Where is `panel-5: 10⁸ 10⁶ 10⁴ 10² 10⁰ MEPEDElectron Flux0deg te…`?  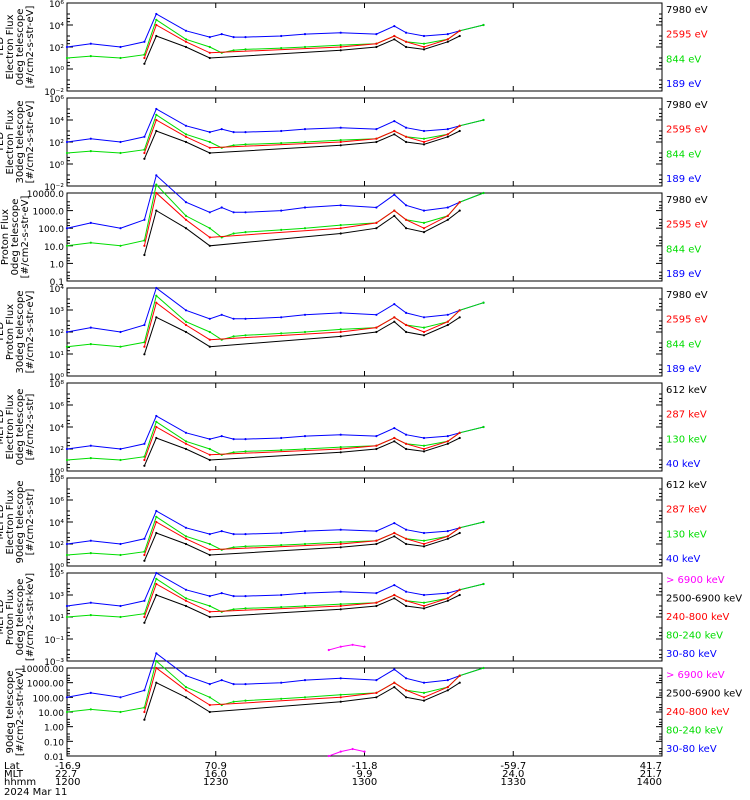
panel-5: 10⁸ 10⁶ 10⁴ 10² 10⁰ MEPEDElectron Flux0deg te… is located at coordinates (353, 429).